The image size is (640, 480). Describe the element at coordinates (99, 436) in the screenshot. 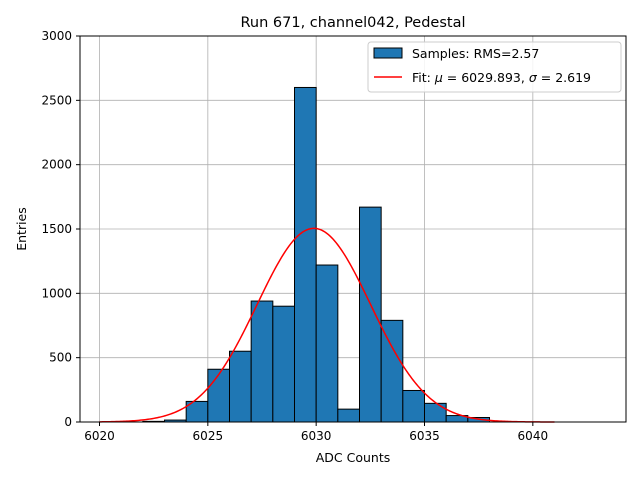

I see `x-tick-label: 6020` at that location.